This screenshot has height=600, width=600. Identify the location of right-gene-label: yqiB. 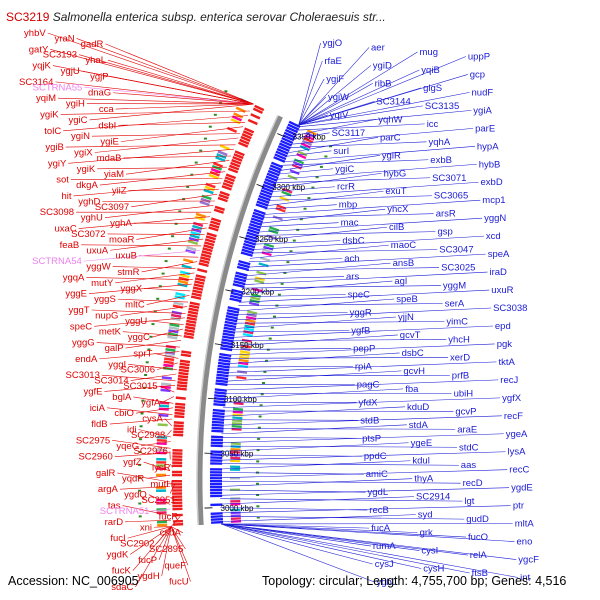
(430, 70).